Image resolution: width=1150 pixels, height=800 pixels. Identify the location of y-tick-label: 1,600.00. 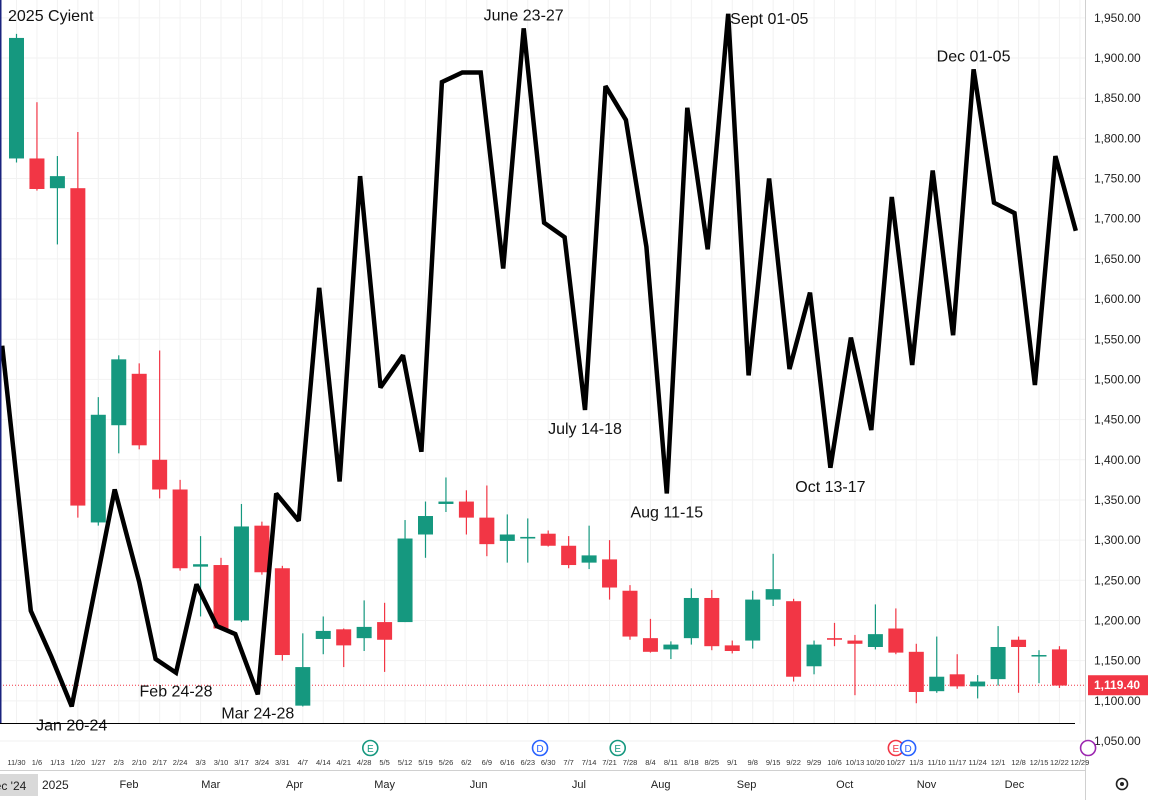
(1117, 299).